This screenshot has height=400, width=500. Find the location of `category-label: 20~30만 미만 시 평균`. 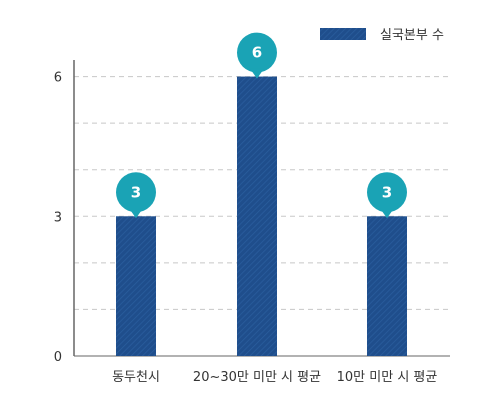

category-label: 20~30만 미만 시 평균 is located at coordinates (257, 377).